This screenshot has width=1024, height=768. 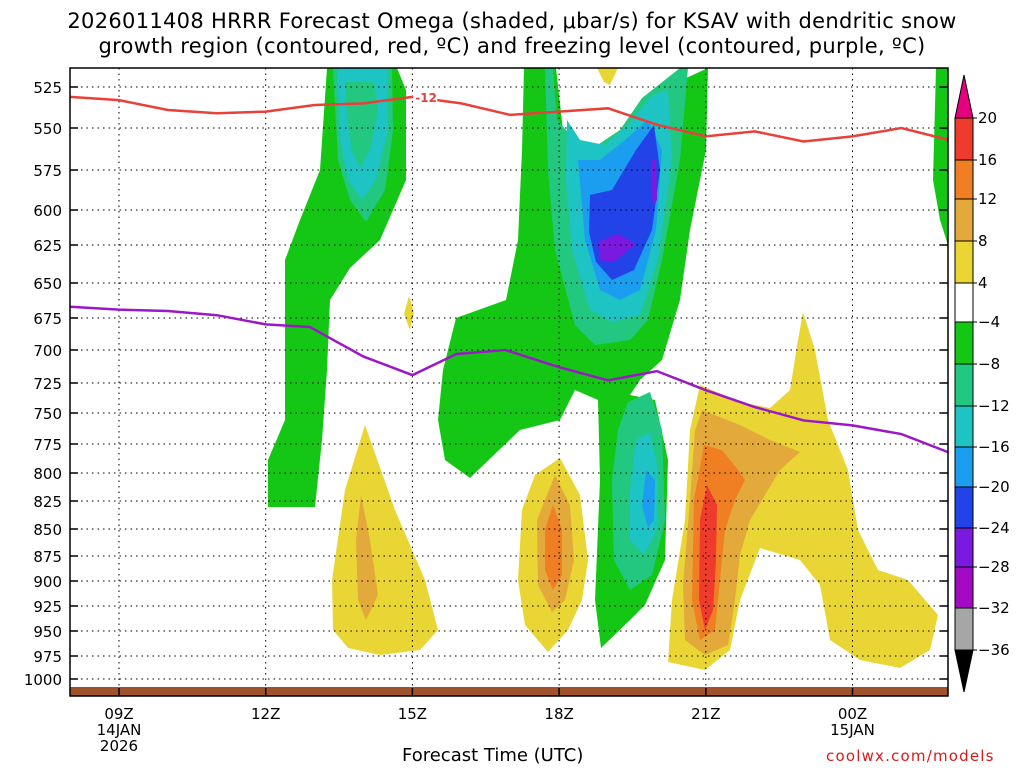 I want to click on x-tick-label-21Z-0: 21Z, so click(x=705, y=714).